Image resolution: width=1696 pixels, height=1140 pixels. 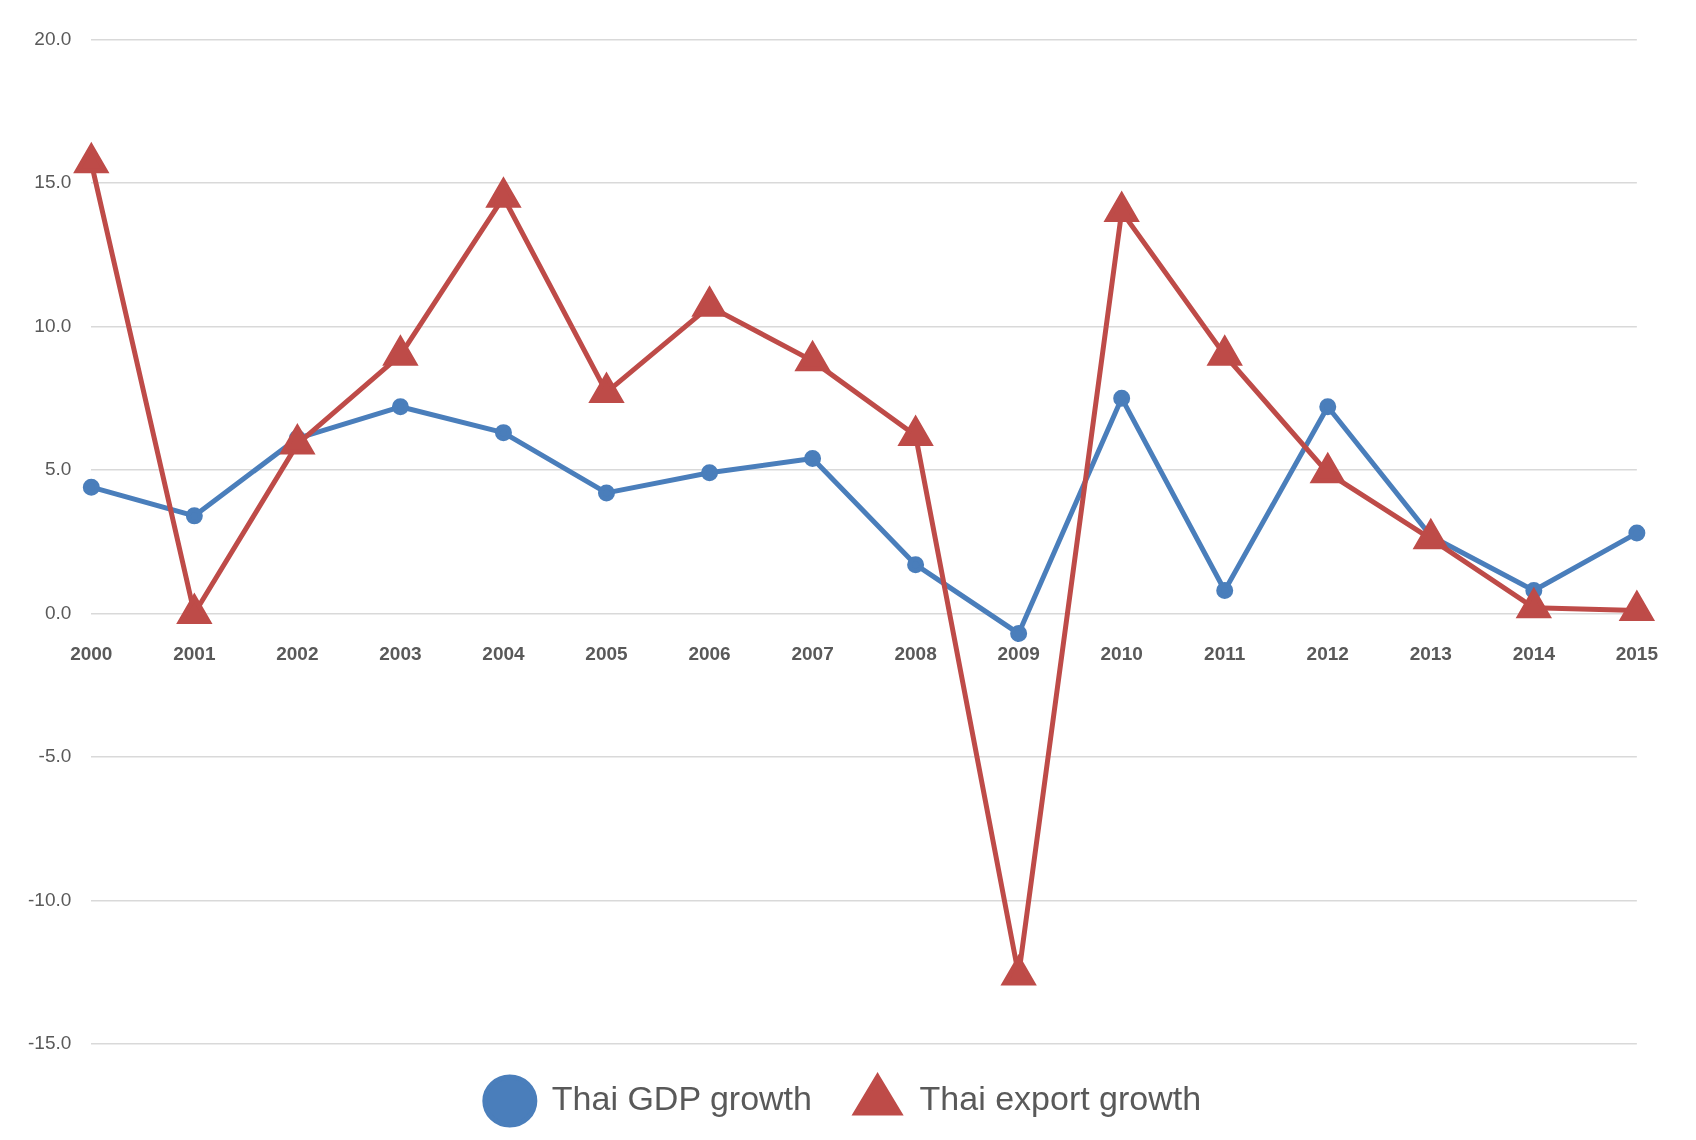 What do you see at coordinates (504, 654) in the screenshot?
I see `x-tick-label: 2004` at bounding box center [504, 654].